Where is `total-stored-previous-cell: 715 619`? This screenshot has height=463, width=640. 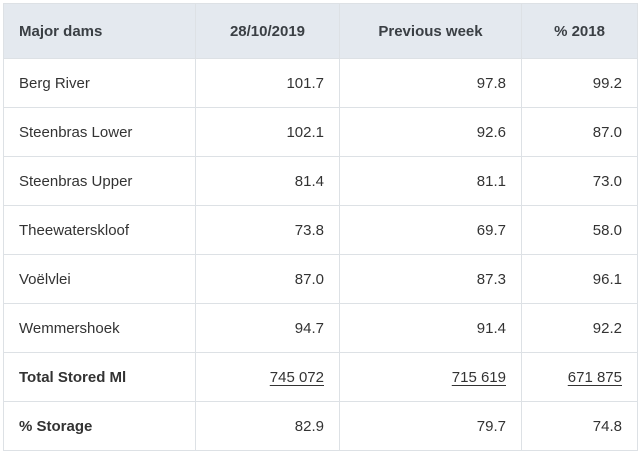
total-stored-previous-cell: 715 619 is located at coordinates (430, 377).